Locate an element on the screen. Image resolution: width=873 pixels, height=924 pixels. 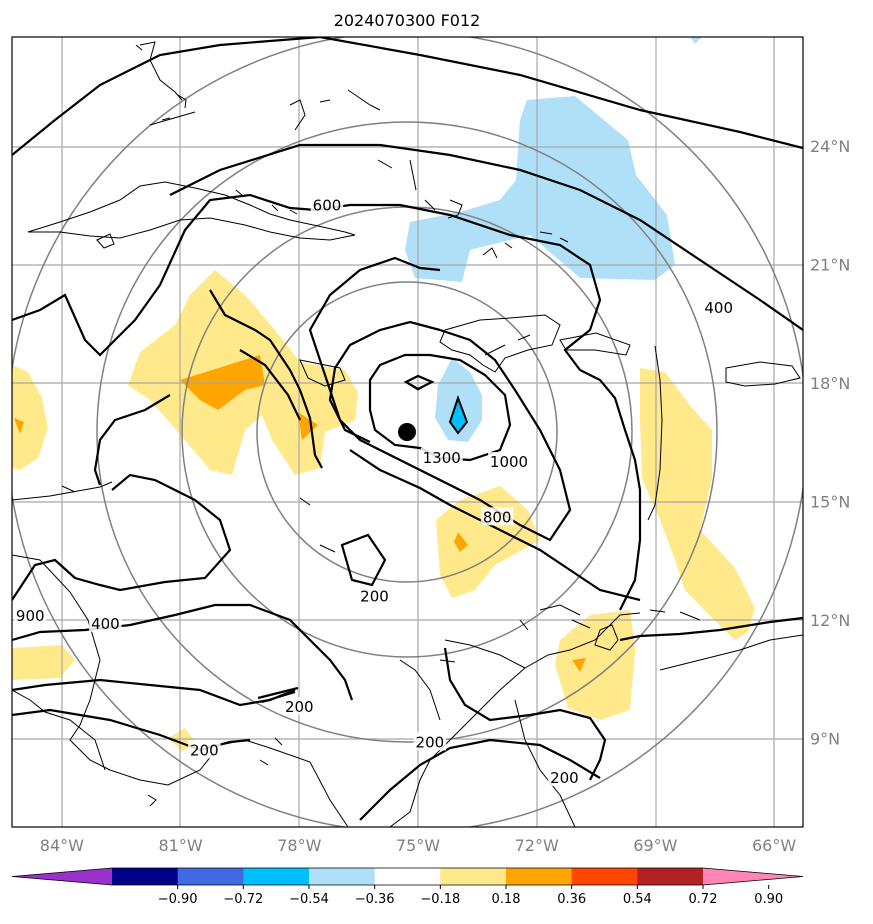
colorbar-tick-label: −0.90 is located at coordinates (178, 899).